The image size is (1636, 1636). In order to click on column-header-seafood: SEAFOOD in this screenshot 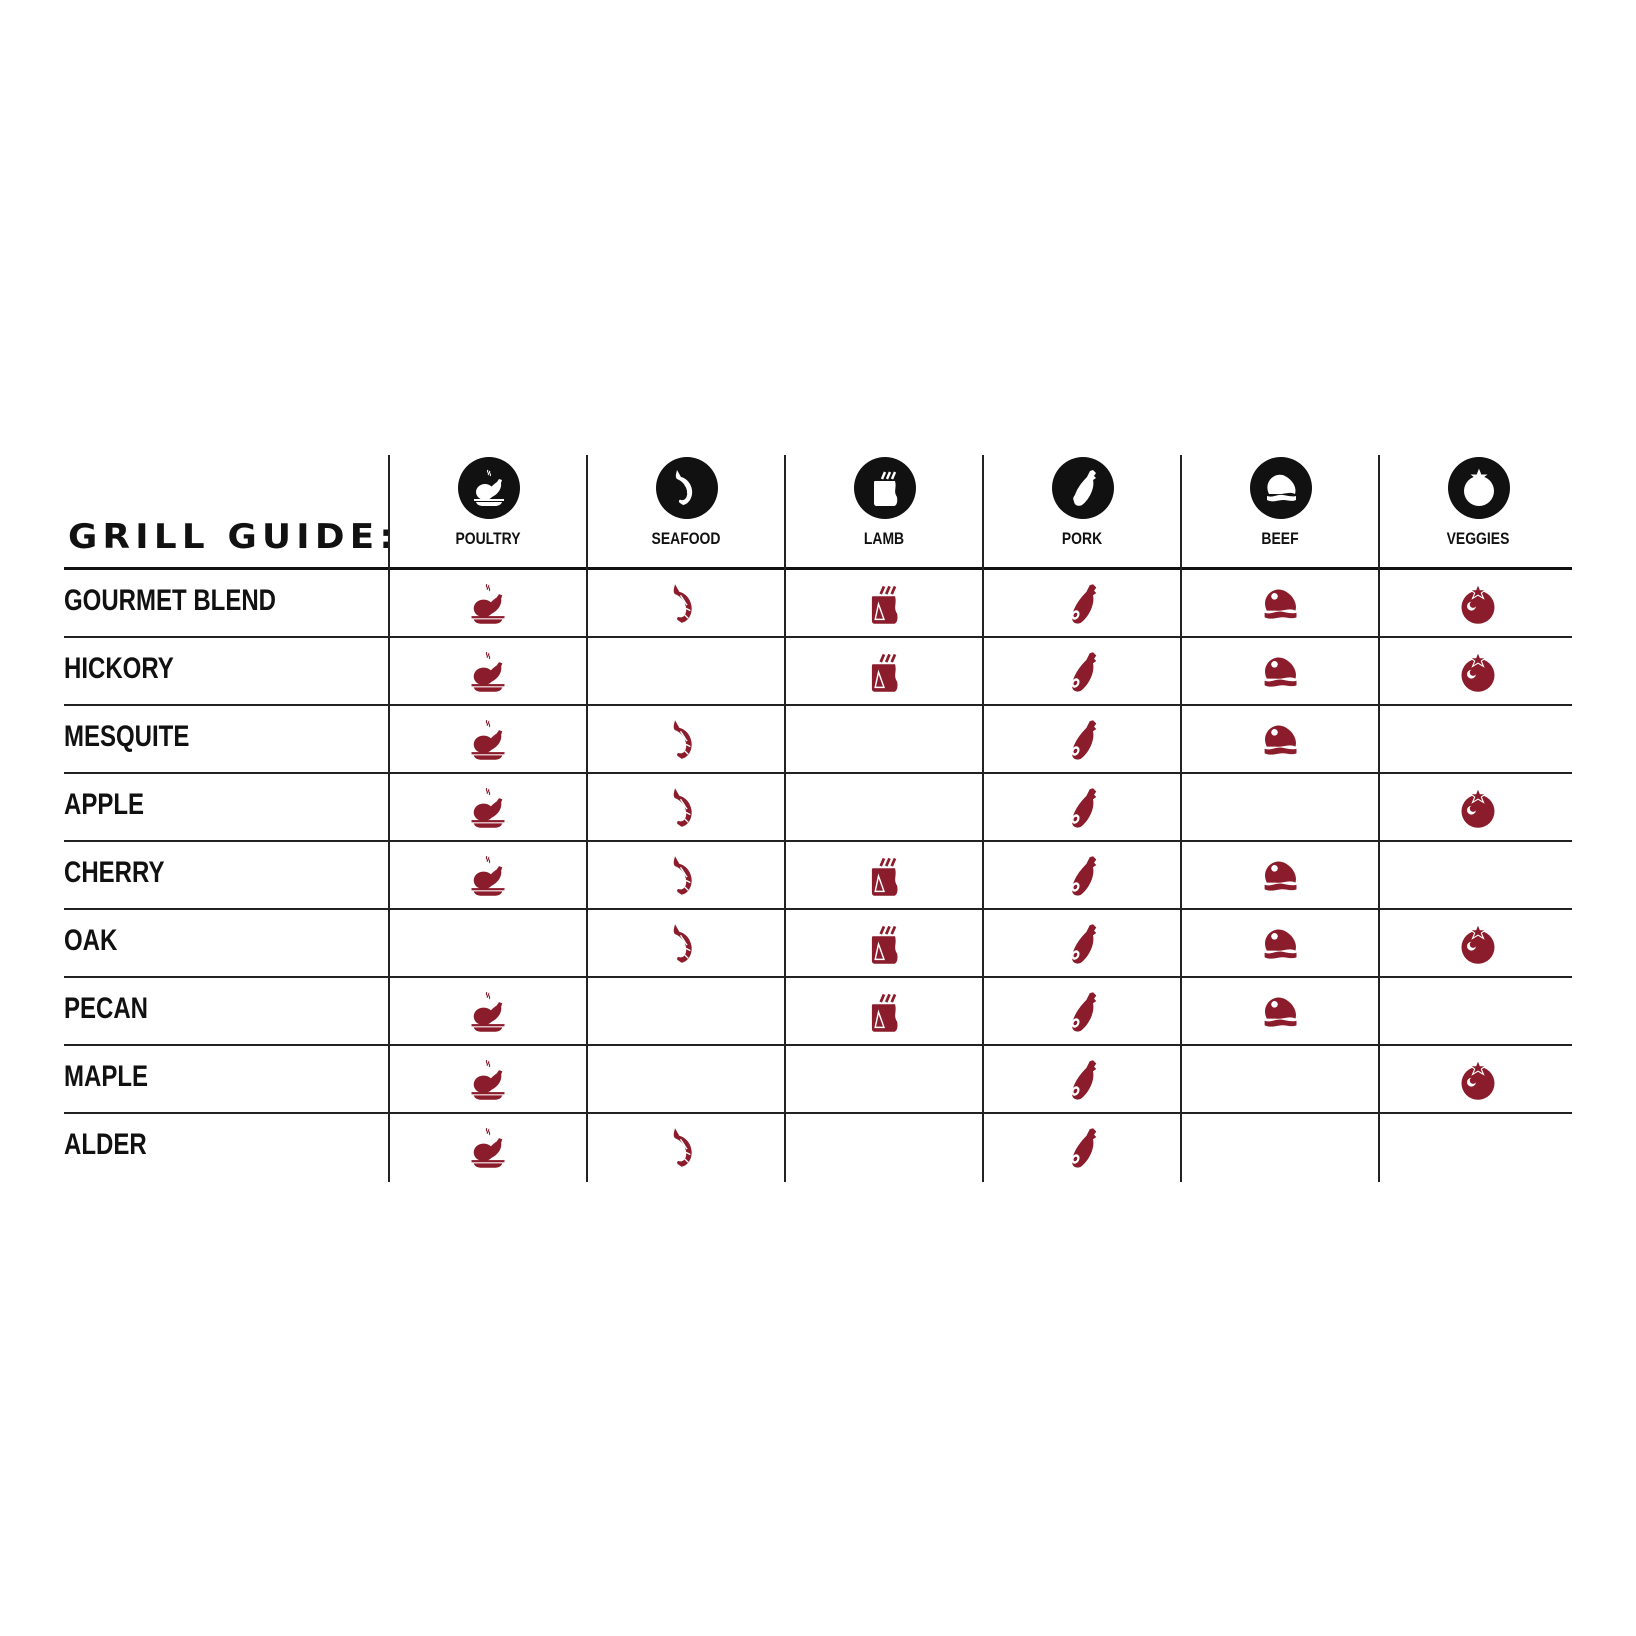, I will do `click(685, 512)`.